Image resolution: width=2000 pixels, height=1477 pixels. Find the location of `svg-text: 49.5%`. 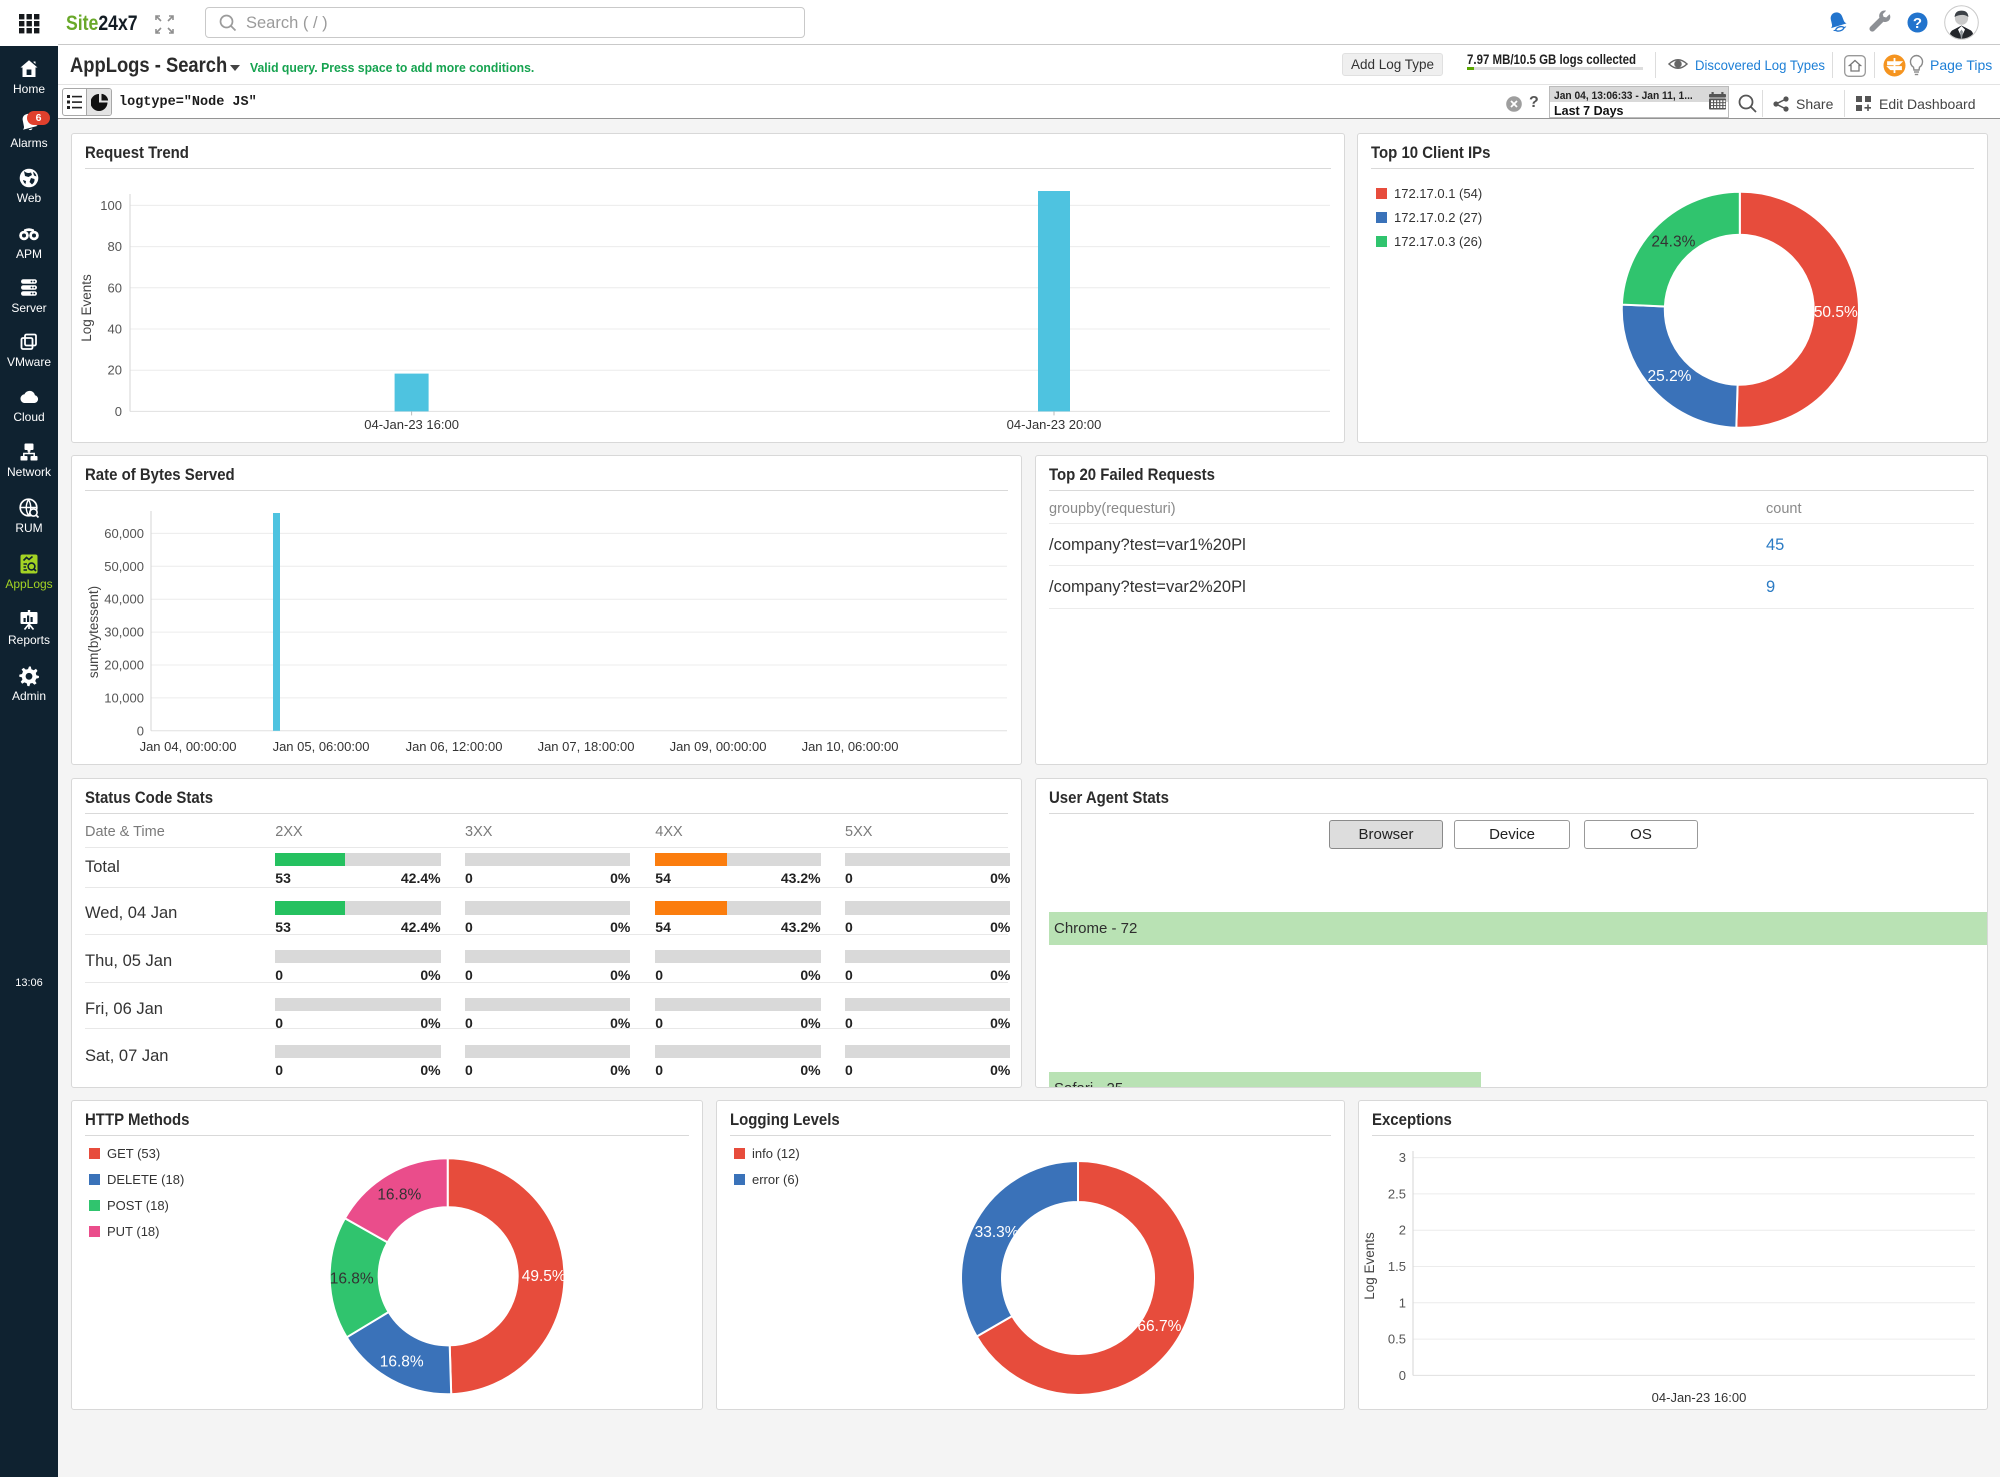

svg-text: 49.5% is located at coordinates (544, 1276).